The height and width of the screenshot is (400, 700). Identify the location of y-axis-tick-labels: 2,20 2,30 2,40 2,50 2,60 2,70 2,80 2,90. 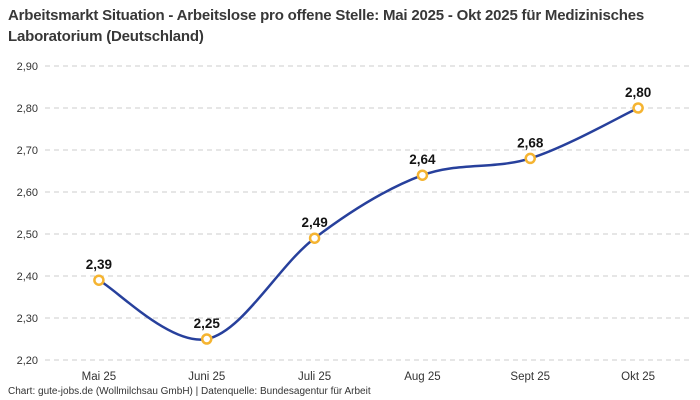
(27, 214).